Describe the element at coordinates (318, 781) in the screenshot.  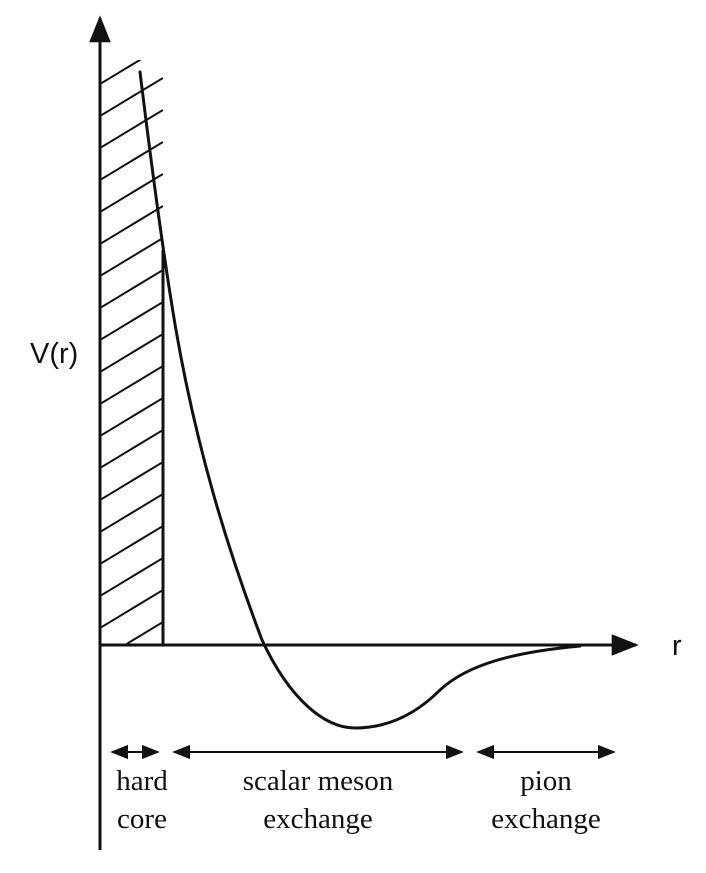
I see `scalar-meson-label-line1: scalar meson` at that location.